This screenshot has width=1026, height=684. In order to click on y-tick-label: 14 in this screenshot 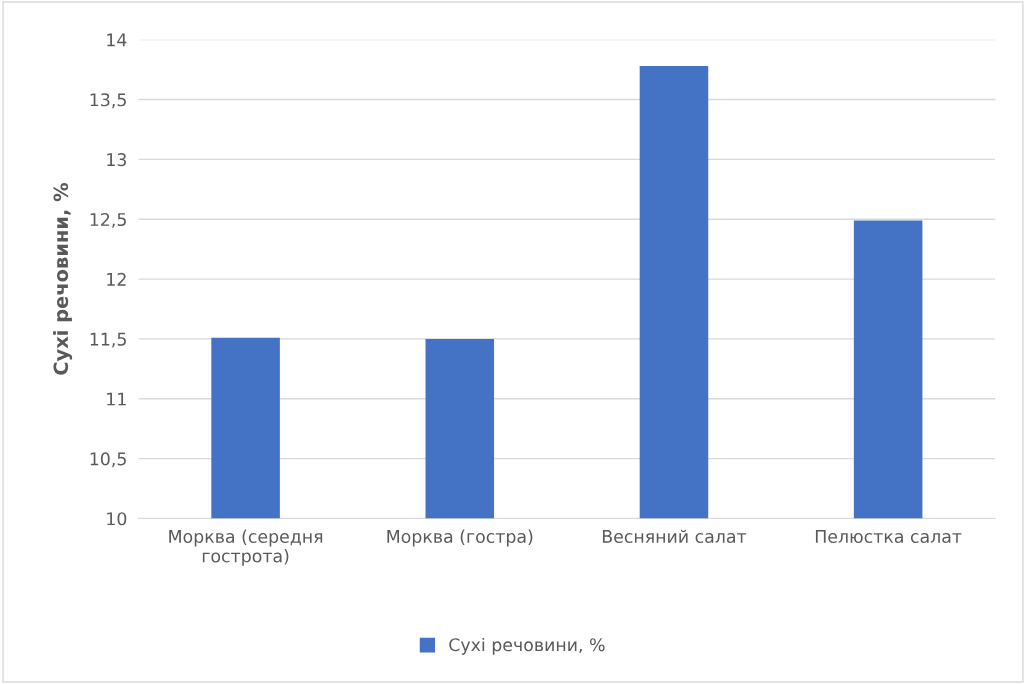, I will do `click(117, 40)`.